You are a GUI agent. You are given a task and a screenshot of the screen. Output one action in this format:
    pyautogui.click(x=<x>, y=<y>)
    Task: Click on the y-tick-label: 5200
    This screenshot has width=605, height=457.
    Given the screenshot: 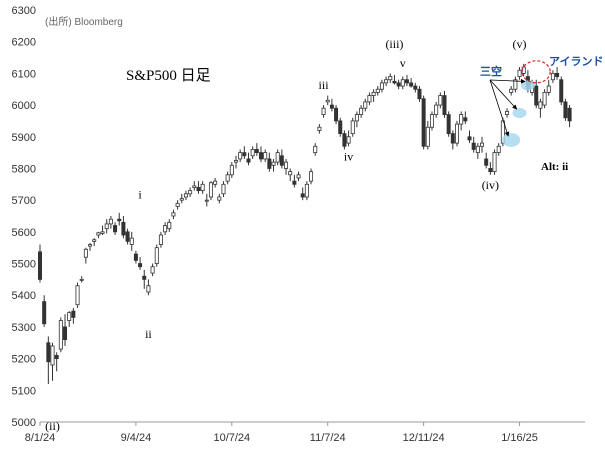 What is the action you would take?
    pyautogui.click(x=24, y=360)
    